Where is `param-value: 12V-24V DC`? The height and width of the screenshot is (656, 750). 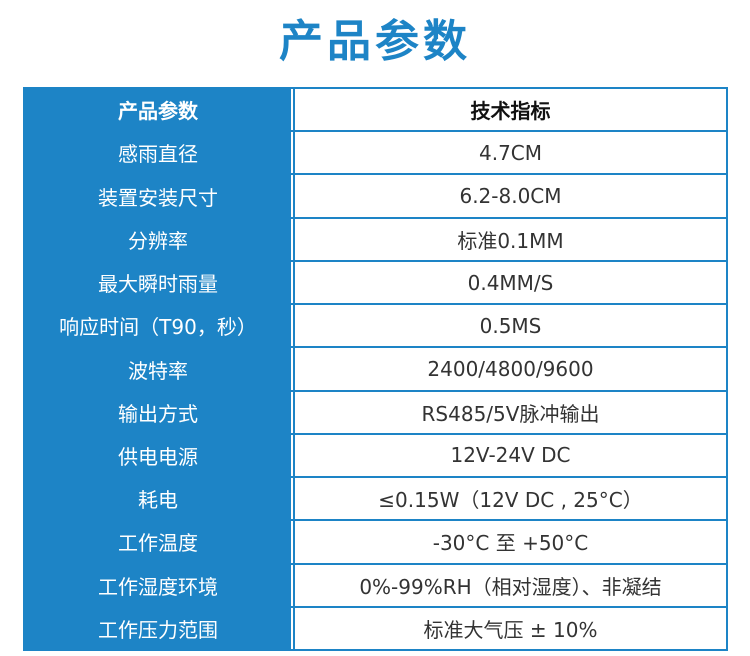
param-value: 12V-24V DC is located at coordinates (509, 455).